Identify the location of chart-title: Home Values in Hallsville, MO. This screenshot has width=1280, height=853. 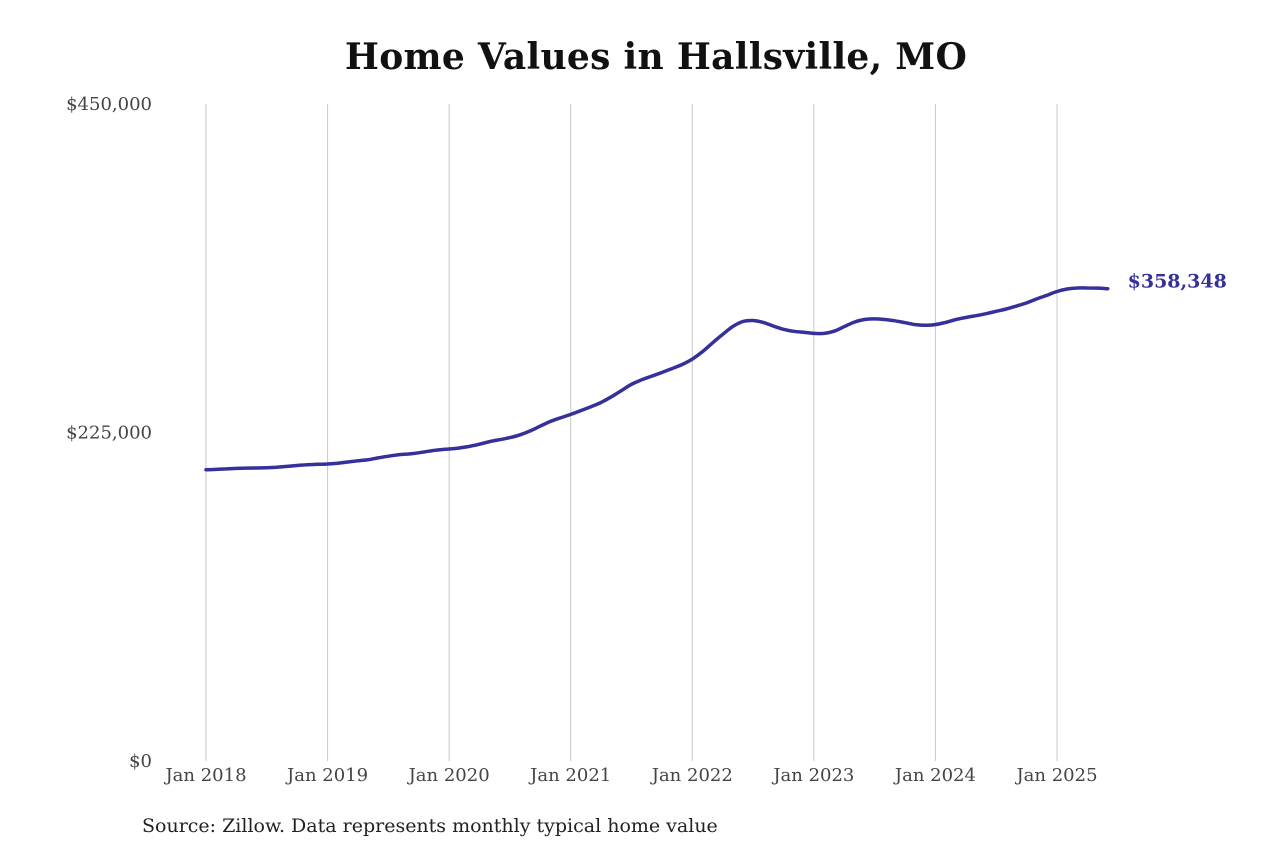
(656, 57).